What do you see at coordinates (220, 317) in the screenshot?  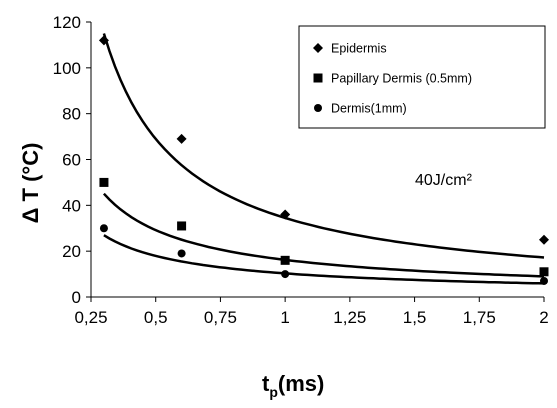 I see `x-tick-label: 0,75` at bounding box center [220, 317].